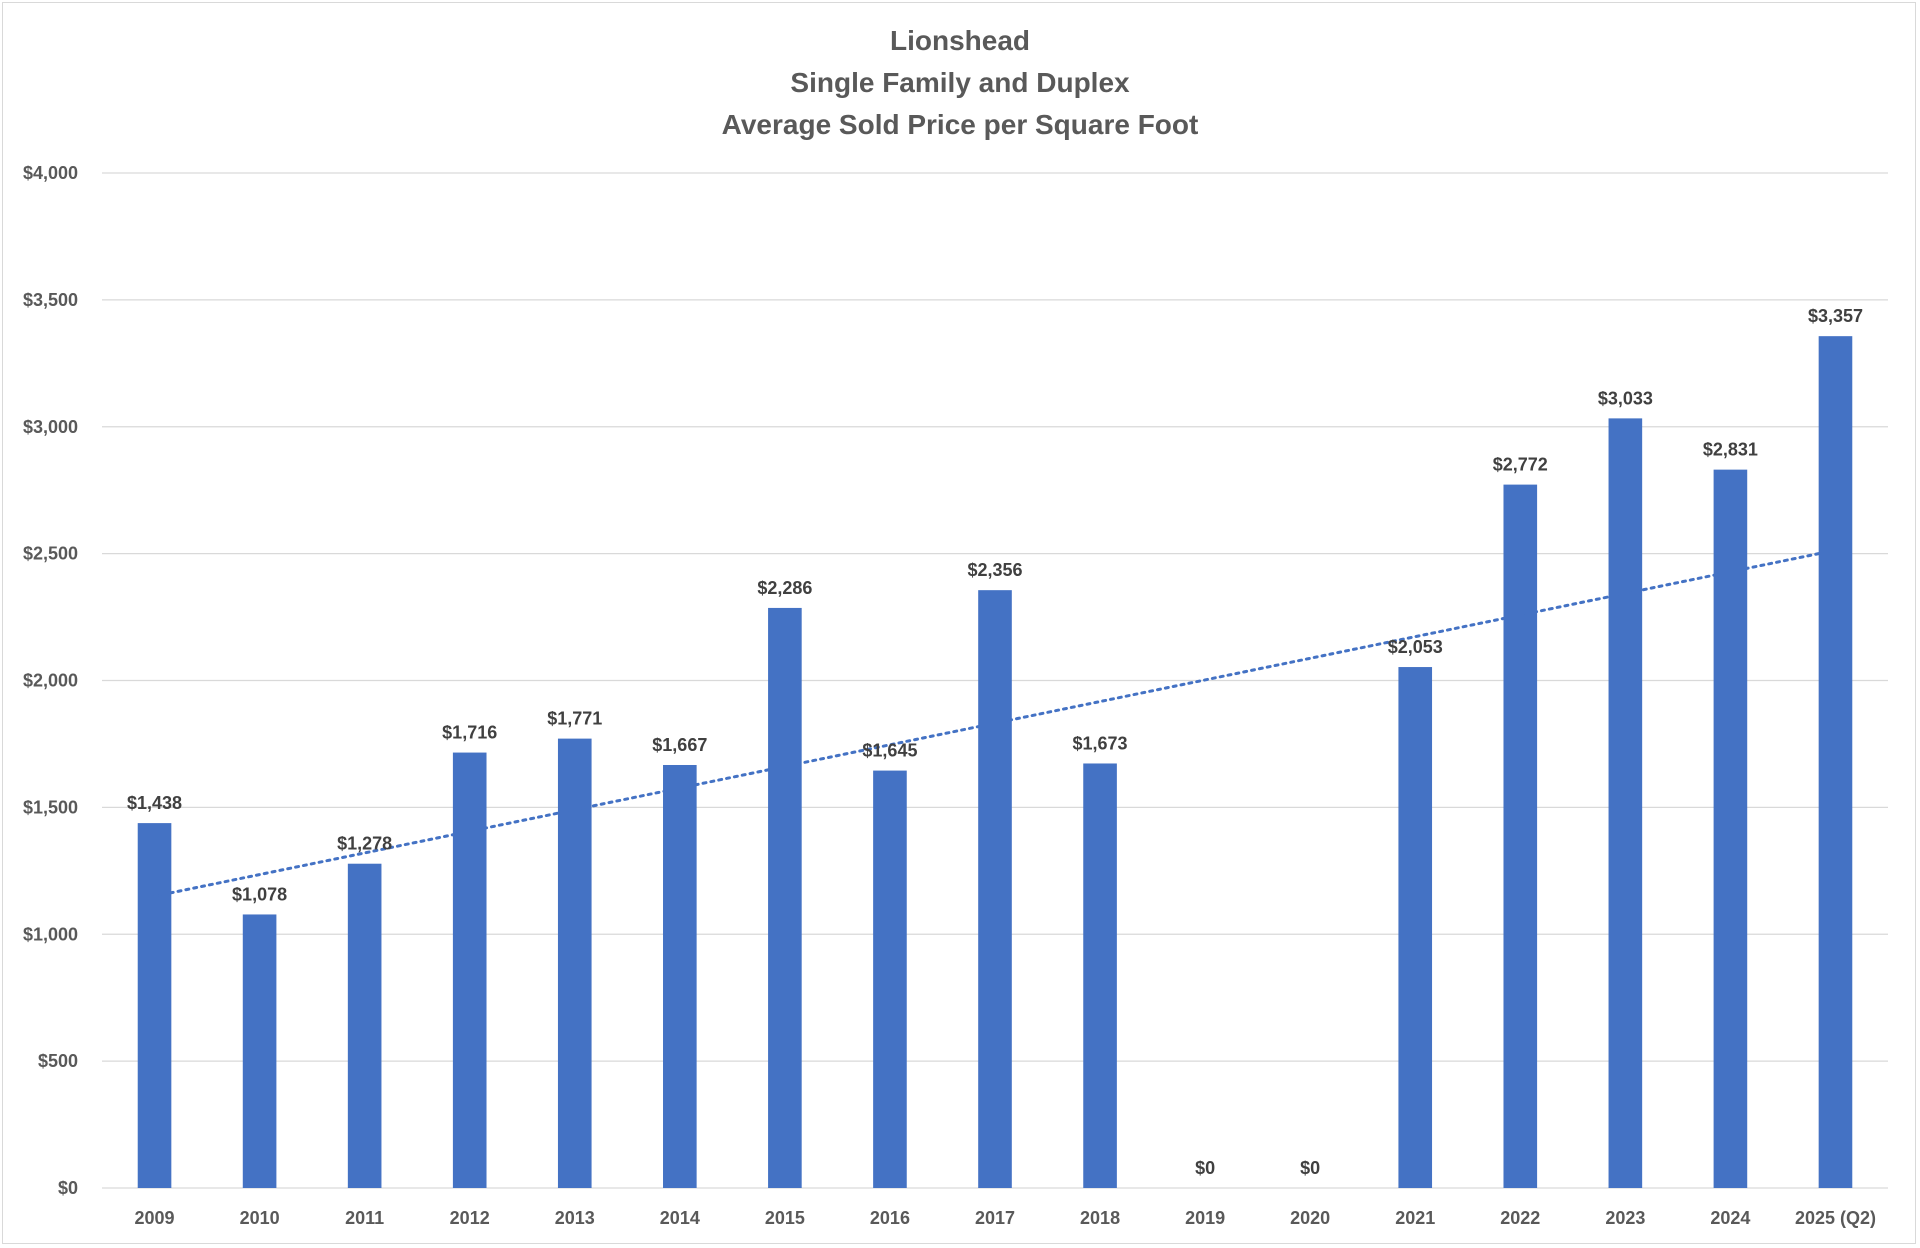 The height and width of the screenshot is (1248, 1920). Describe the element at coordinates (1730, 1218) in the screenshot. I see `x-tick-label: 2024` at that location.